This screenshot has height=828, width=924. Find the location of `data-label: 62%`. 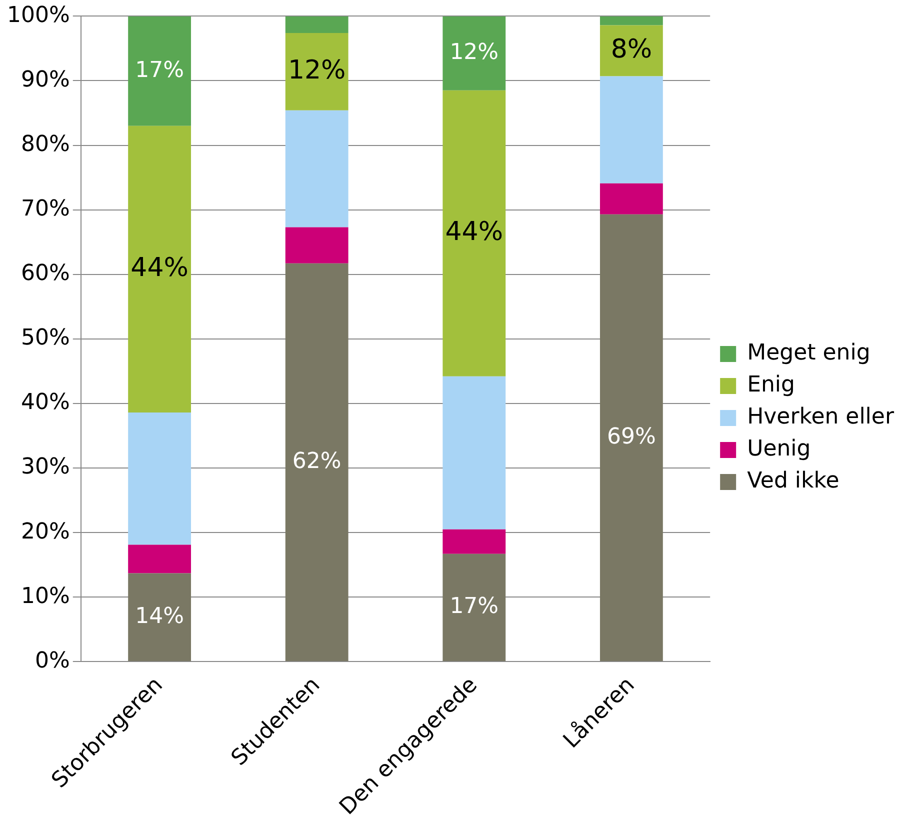

data-label: 62% is located at coordinates (317, 461).